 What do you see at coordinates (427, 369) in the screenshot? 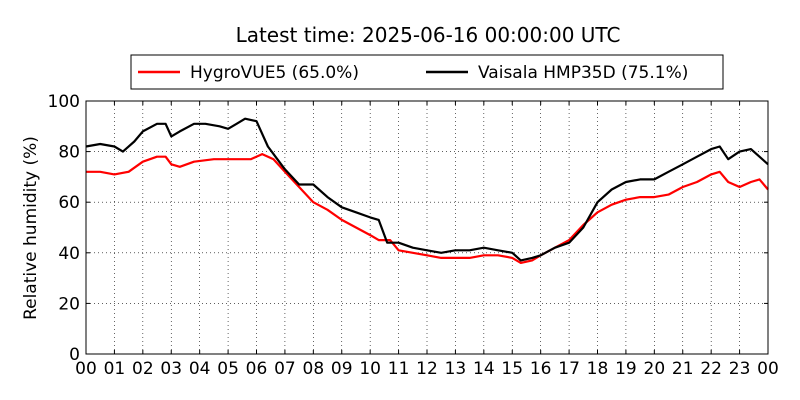
I see `x-tick-label: 12` at bounding box center [427, 369].